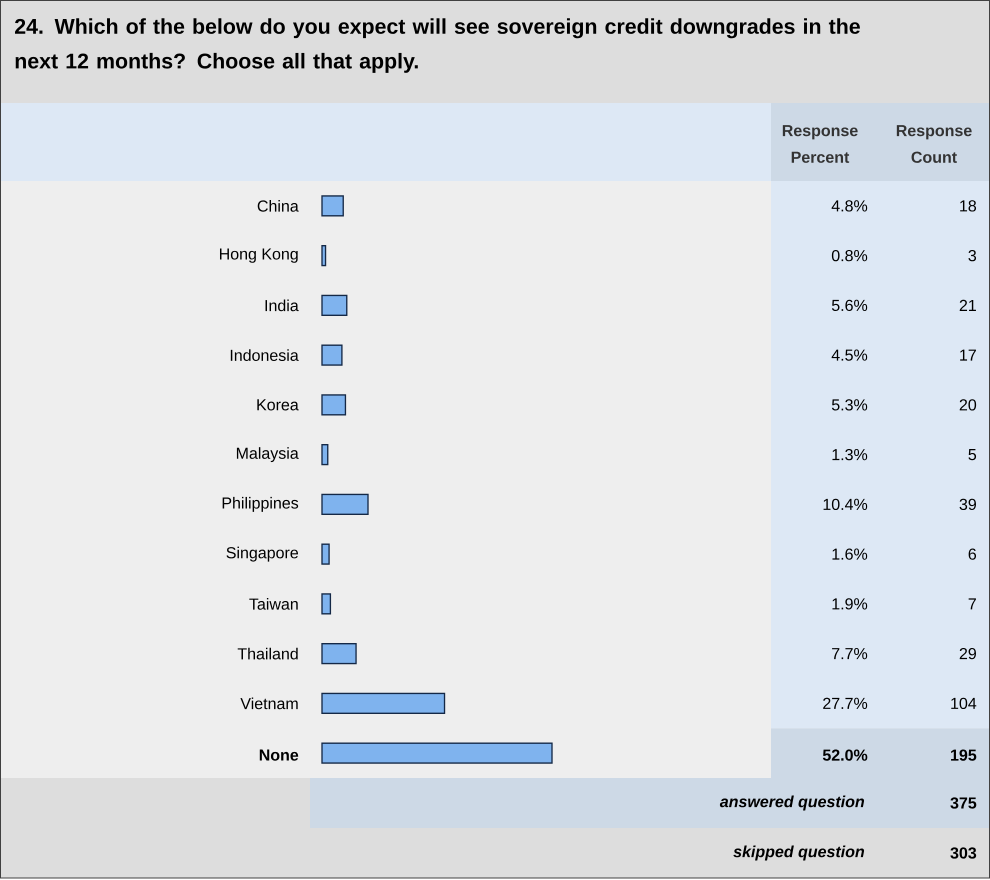 This screenshot has width=990, height=880. What do you see at coordinates (968, 504) in the screenshot?
I see `text: 39` at bounding box center [968, 504].